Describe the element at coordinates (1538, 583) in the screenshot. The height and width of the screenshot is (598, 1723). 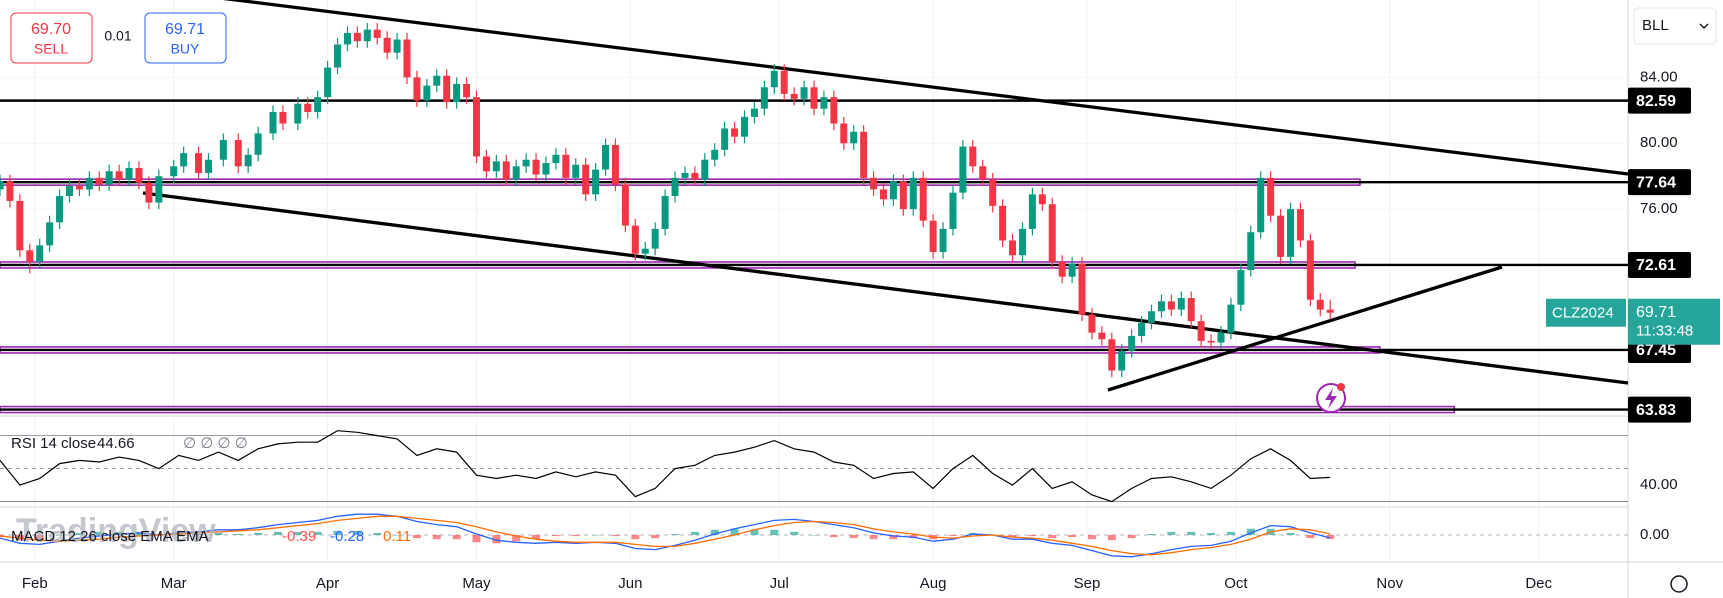
I see `x-tick-label: Dec` at that location.